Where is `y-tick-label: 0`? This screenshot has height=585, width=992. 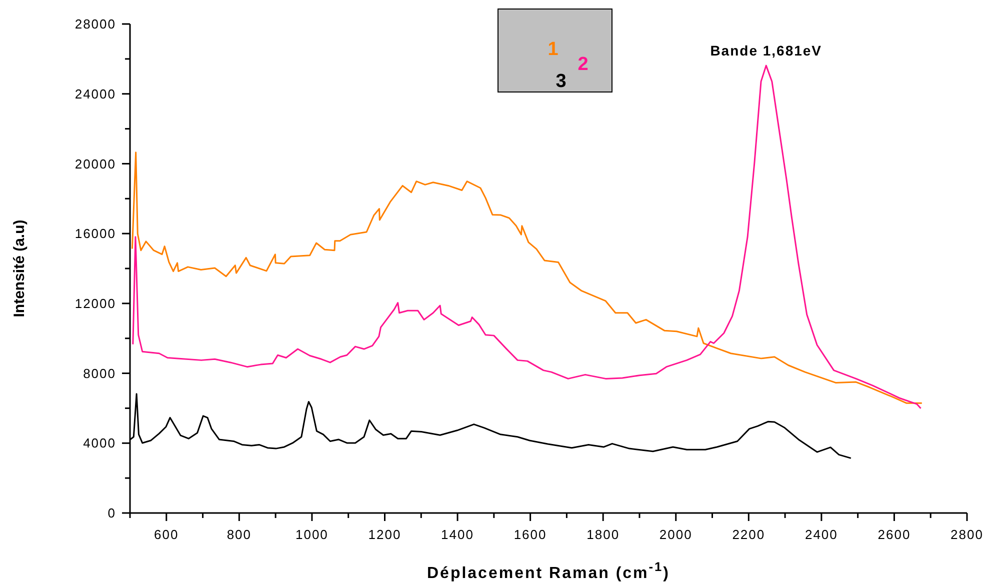 y-tick-label: 0 is located at coordinates (112, 513).